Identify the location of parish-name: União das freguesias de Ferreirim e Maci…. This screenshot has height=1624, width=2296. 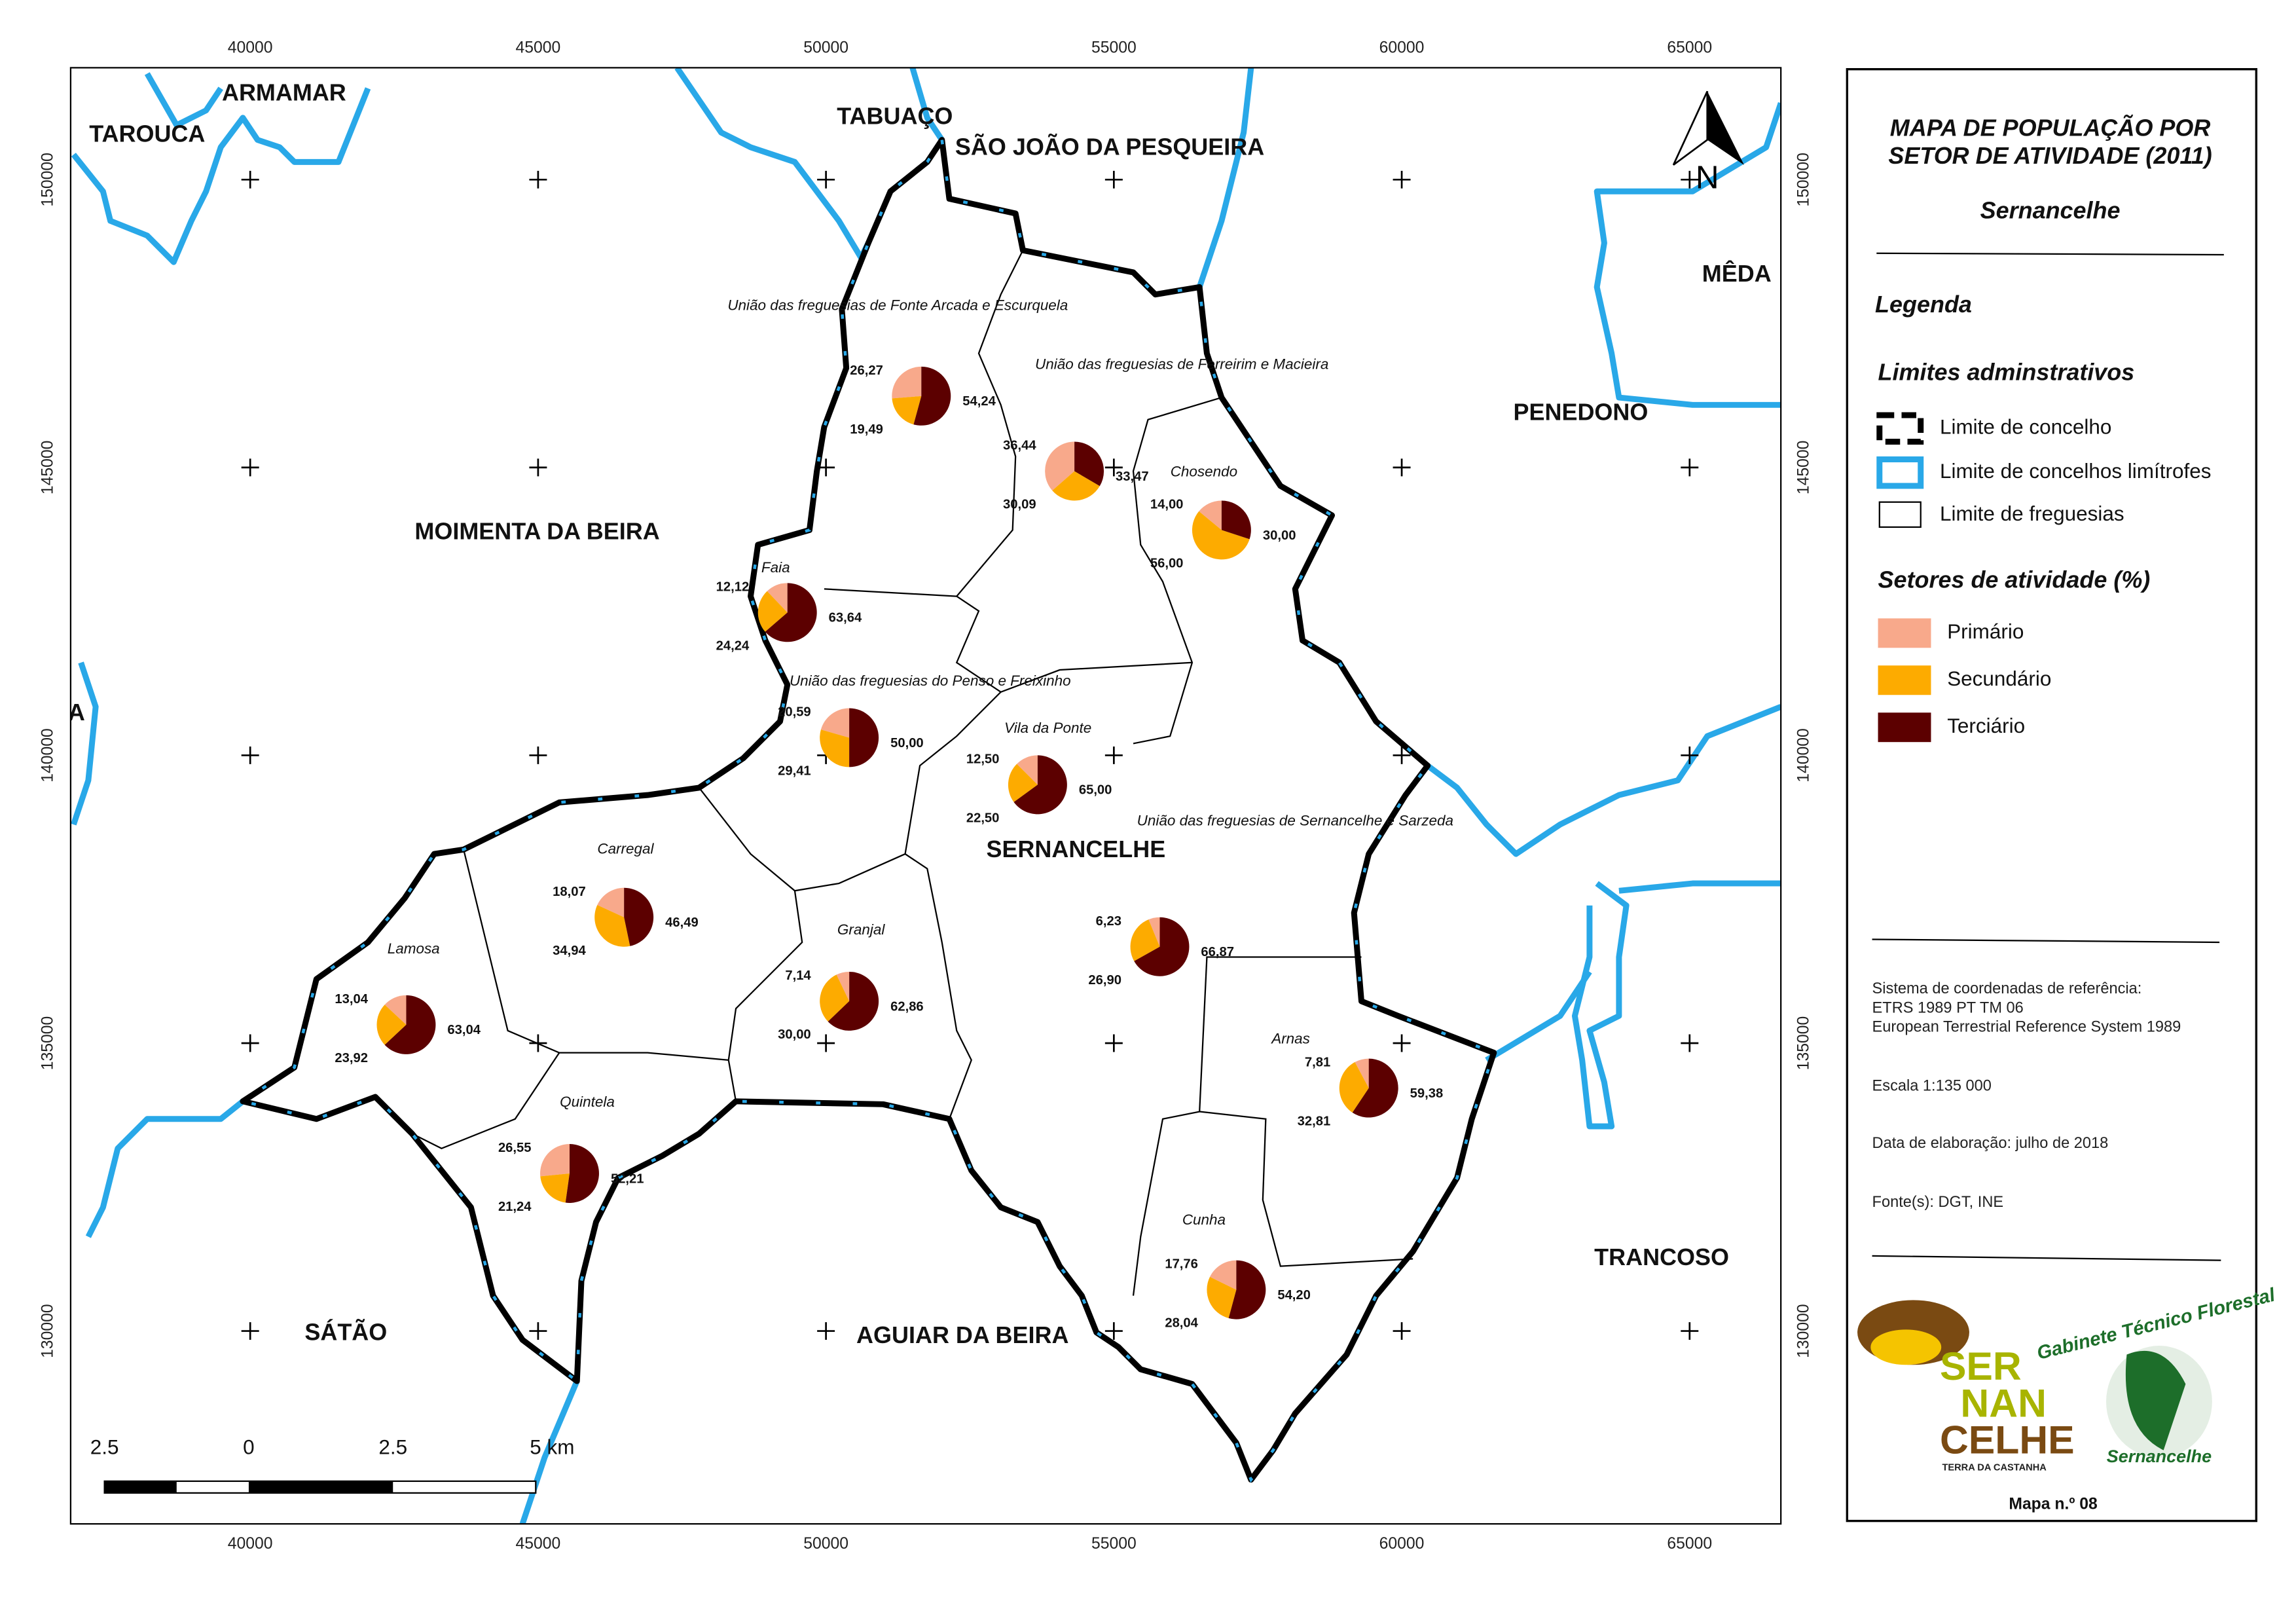
(1181, 364).